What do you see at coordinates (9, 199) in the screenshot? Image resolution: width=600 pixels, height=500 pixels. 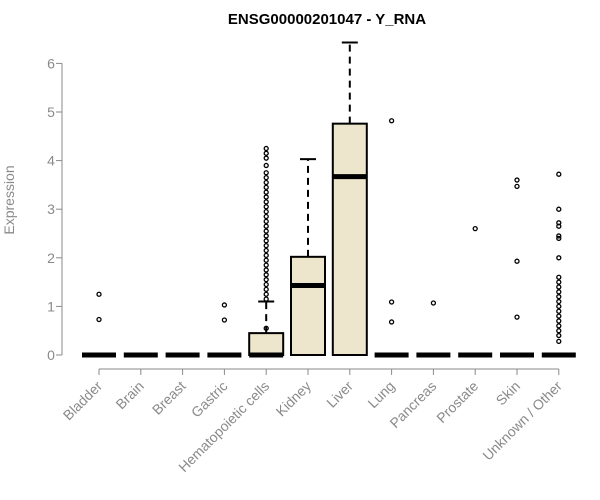 I see `y-axis-label: Expression` at bounding box center [9, 199].